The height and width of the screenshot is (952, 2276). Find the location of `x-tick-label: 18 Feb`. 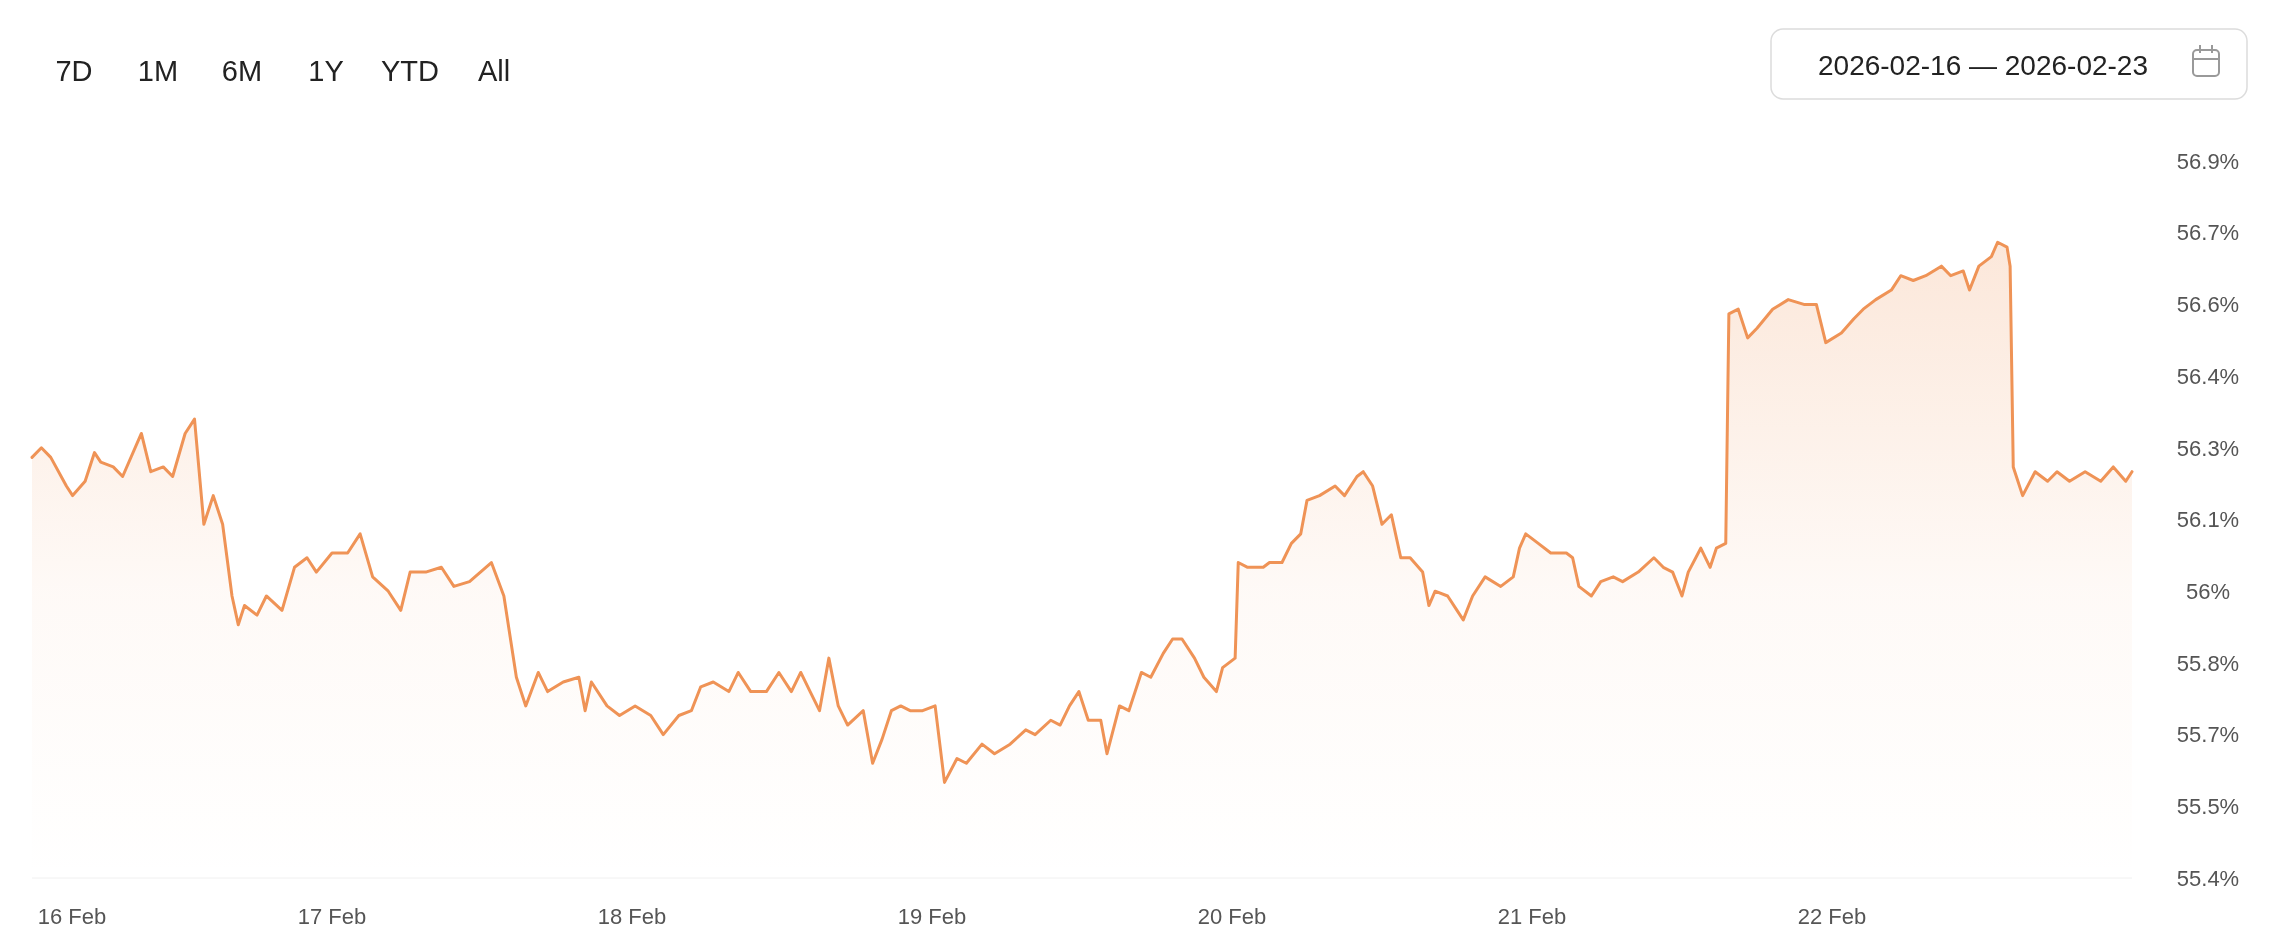

x-tick-label: 18 Feb is located at coordinates (632, 916).